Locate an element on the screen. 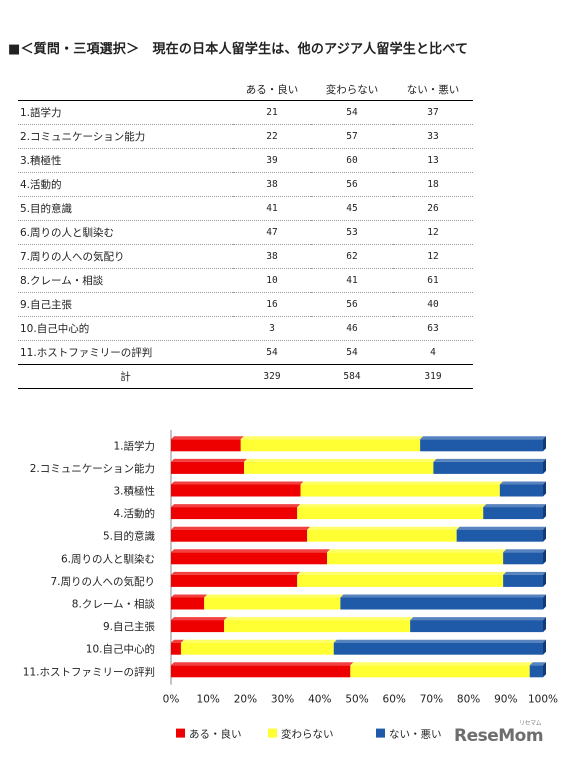 The width and height of the screenshot is (584, 758). cell-no: 4 is located at coordinates (433, 352).